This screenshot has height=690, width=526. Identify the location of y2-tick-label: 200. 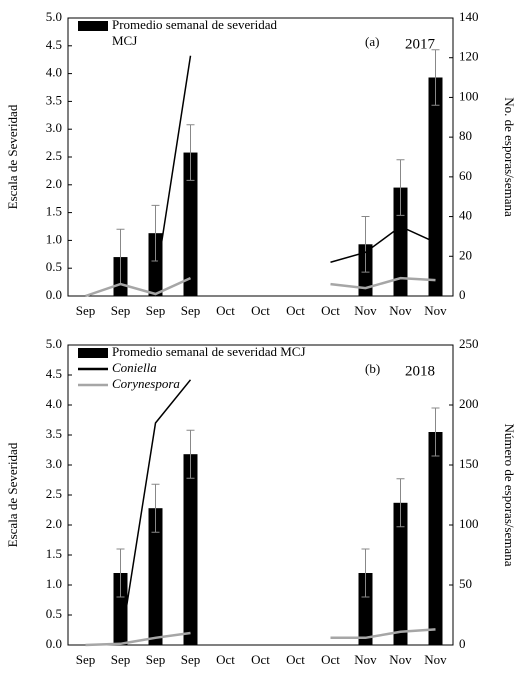
(469, 403).